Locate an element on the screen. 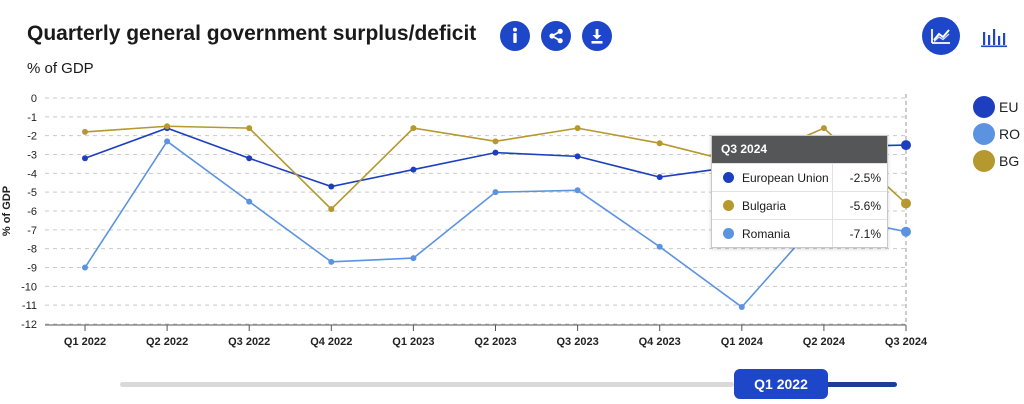 Image resolution: width=1024 pixels, height=404 pixels. line-view-button is located at coordinates (941, 36).